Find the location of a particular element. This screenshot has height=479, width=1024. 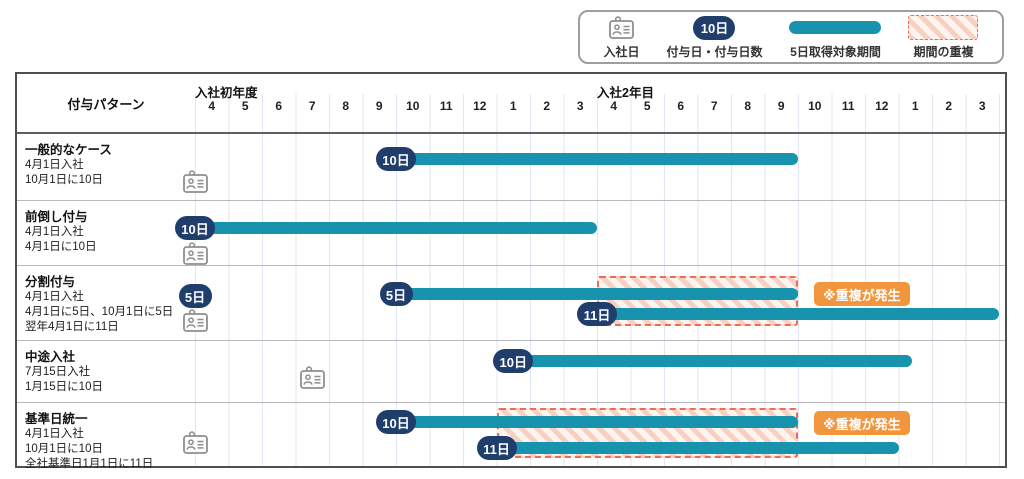

pattern-detail: 7月15日入社 is located at coordinates (58, 372).